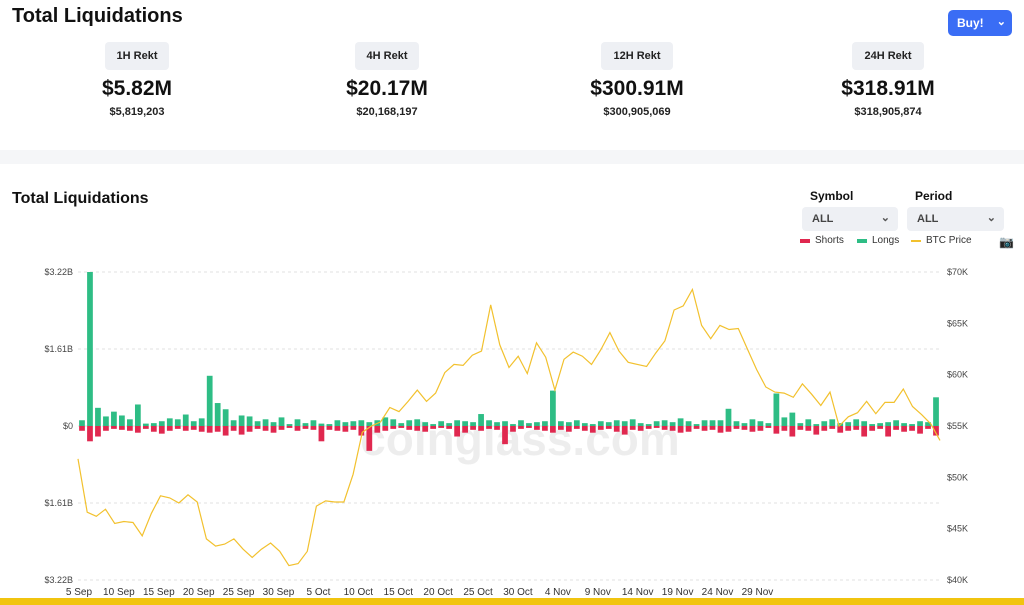 The width and height of the screenshot is (1024, 605). Describe the element at coordinates (637, 88) in the screenshot. I see `stat-value: $300.91M` at that location.